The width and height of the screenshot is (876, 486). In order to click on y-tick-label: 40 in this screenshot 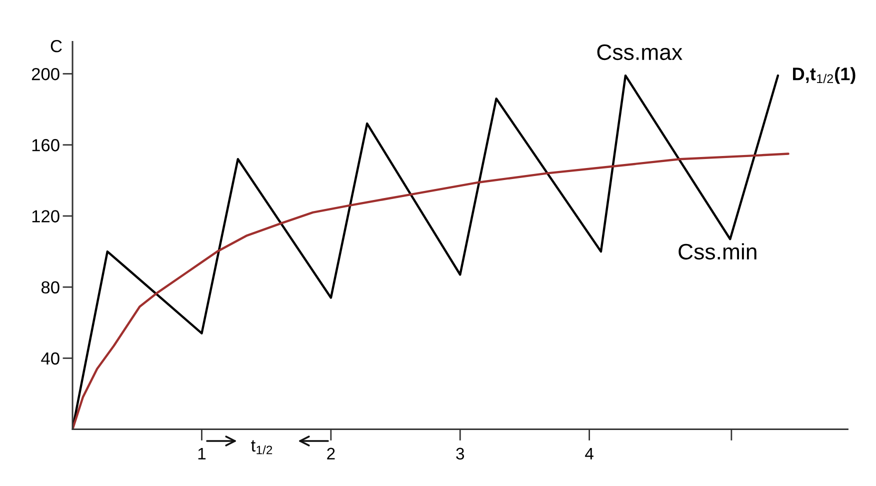, I will do `click(50, 358)`.